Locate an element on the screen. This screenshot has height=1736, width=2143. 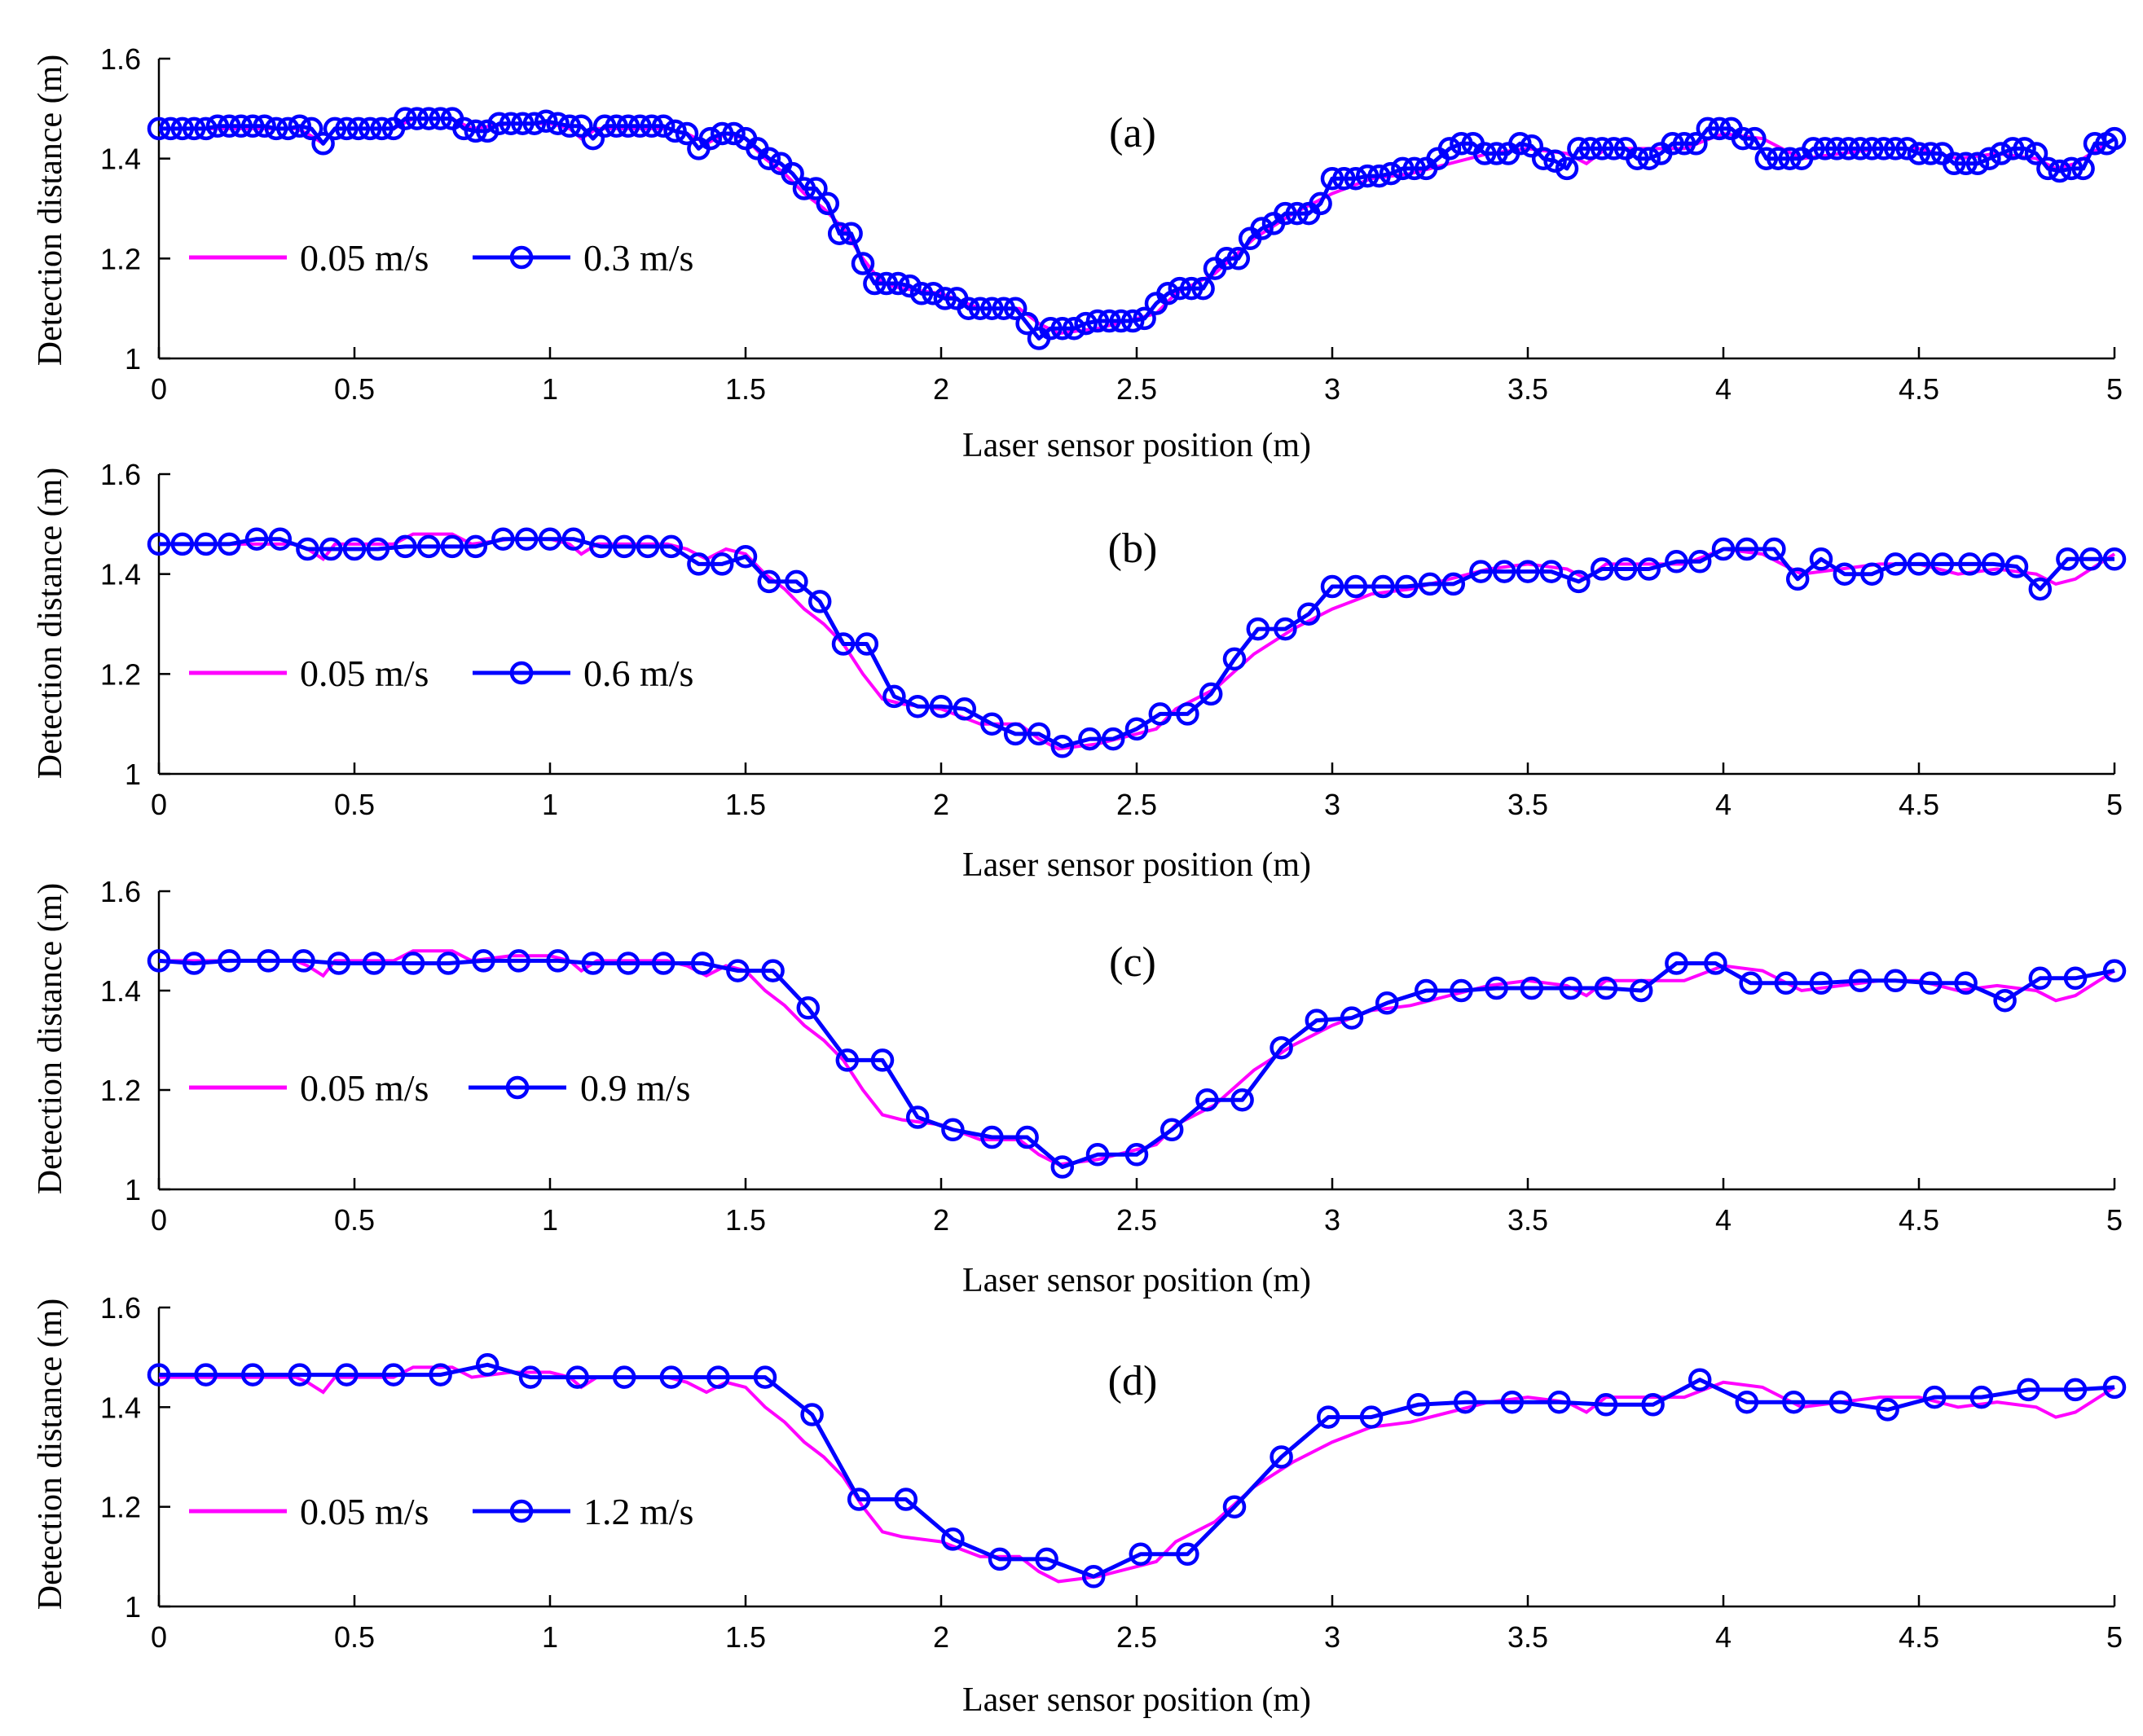
panel-label: (a) is located at coordinates (1132, 133).